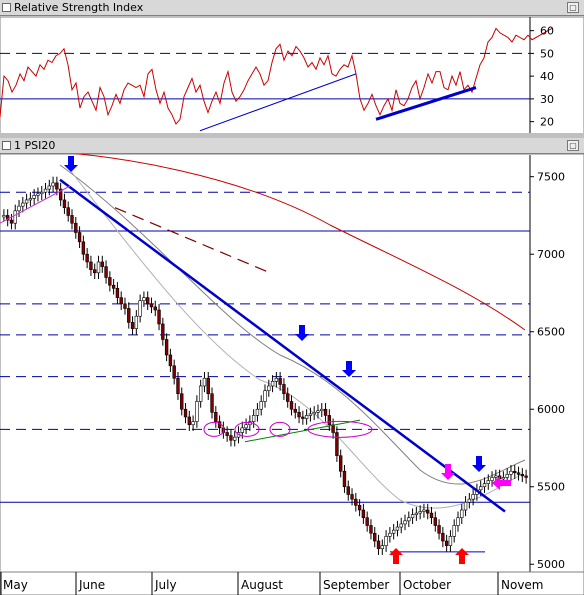  I want to click on rsi-panel-select-box, so click(6, 7).